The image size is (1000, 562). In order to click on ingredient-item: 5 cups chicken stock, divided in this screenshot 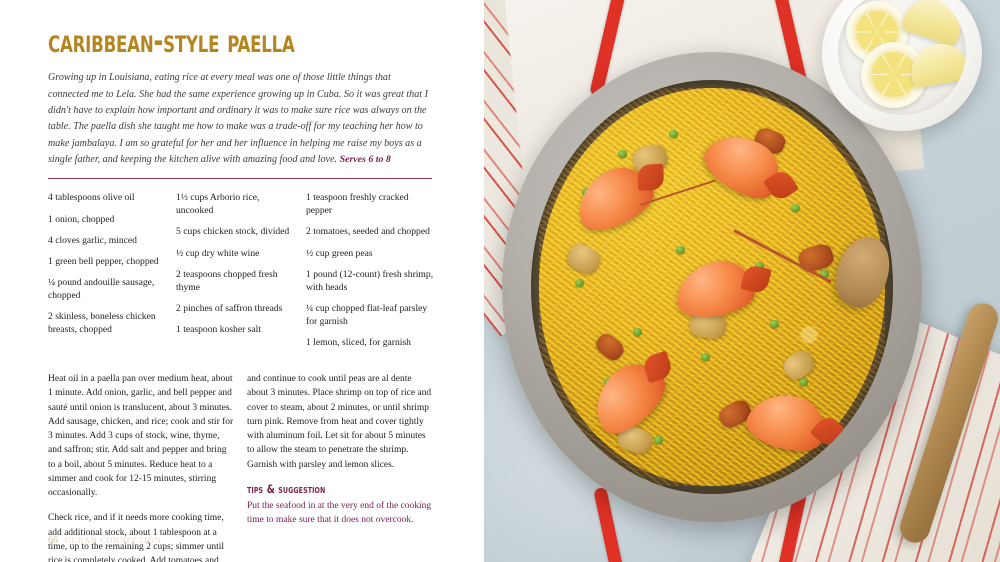, I will do `click(233, 232)`.